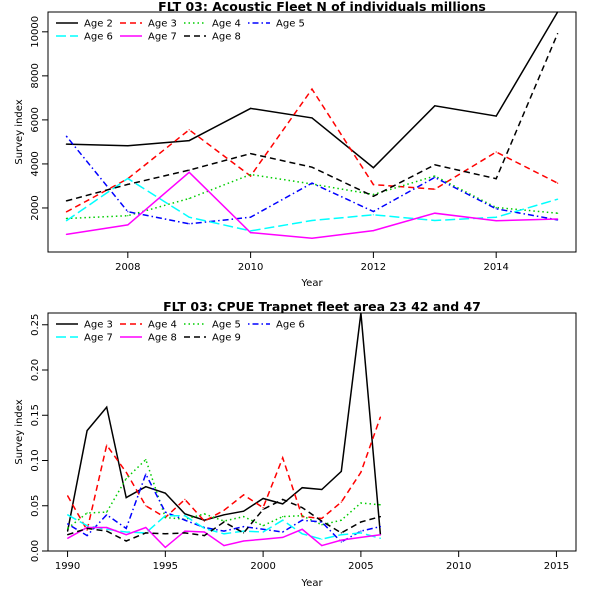  I want to click on x-tick-label: 2015, so click(556, 566).